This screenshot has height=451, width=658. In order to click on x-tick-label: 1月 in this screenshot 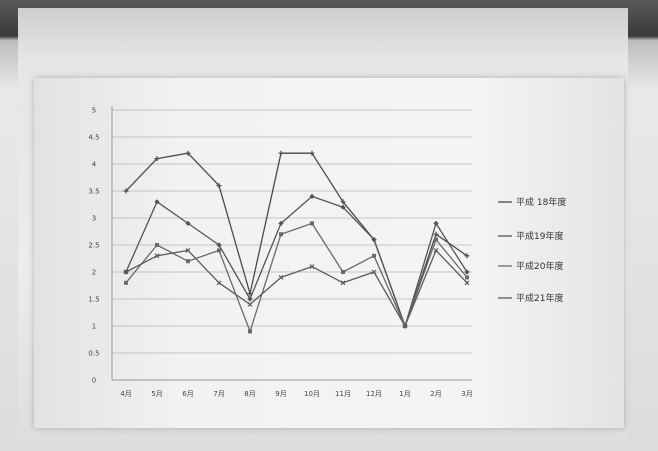, I will do `click(404, 394)`.